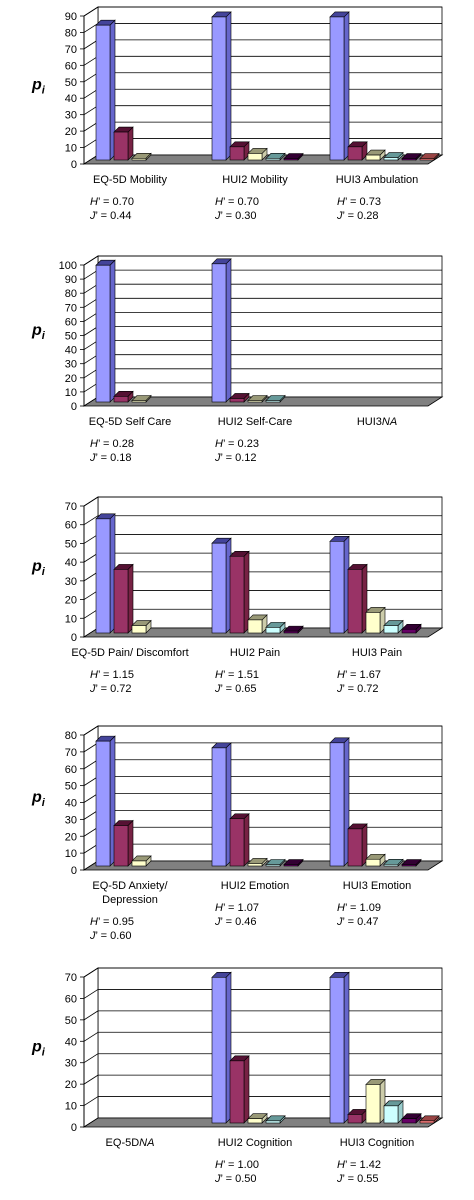  I want to click on category-label: HUI3 Ambulation, so click(377, 180).